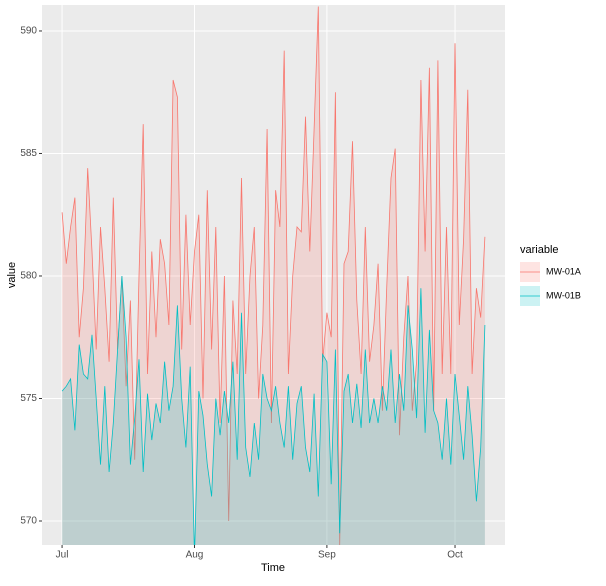  Describe the element at coordinates (327, 555) in the screenshot. I see `x-tick-label: Sep` at that location.